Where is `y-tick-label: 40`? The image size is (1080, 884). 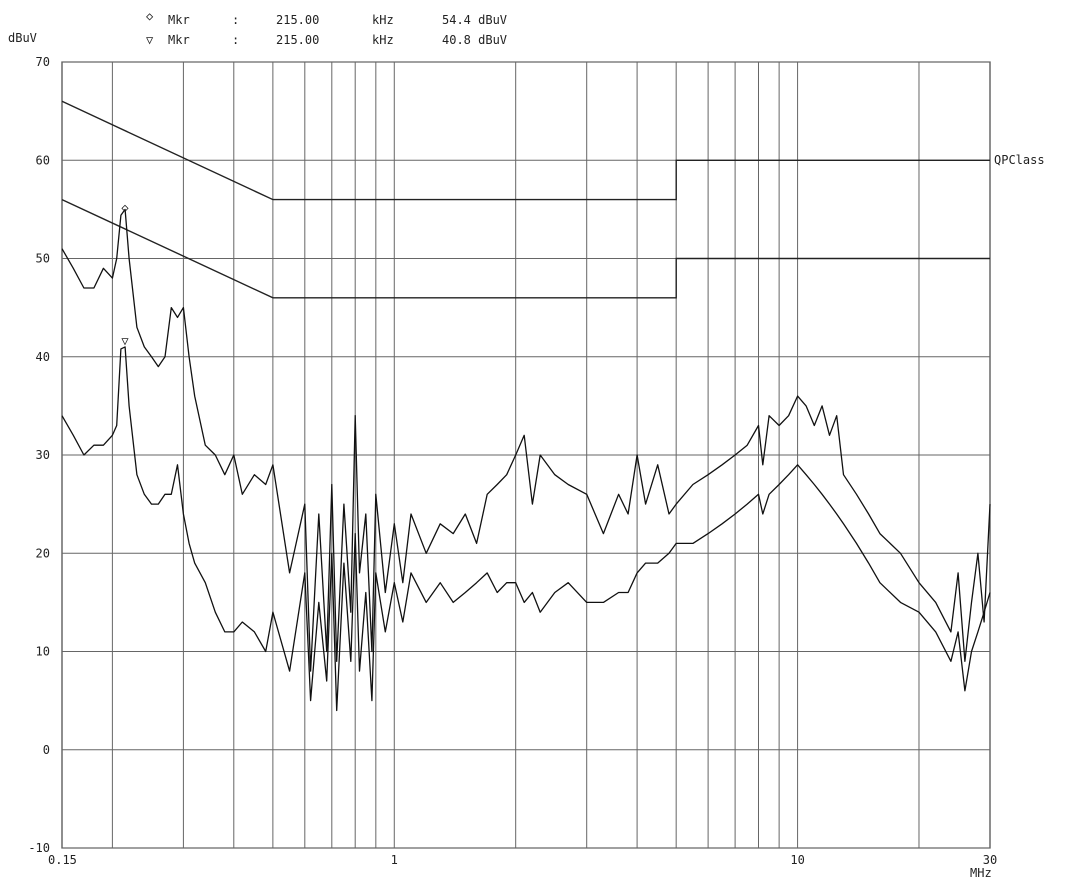
y-tick-label: 40 is located at coordinates (43, 357).